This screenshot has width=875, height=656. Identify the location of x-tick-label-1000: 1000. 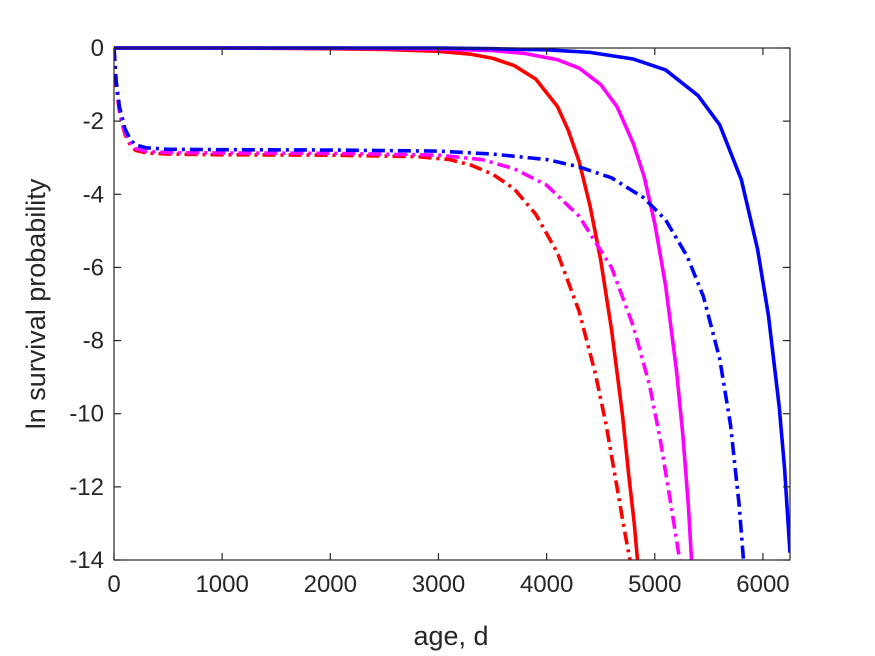
(221, 584).